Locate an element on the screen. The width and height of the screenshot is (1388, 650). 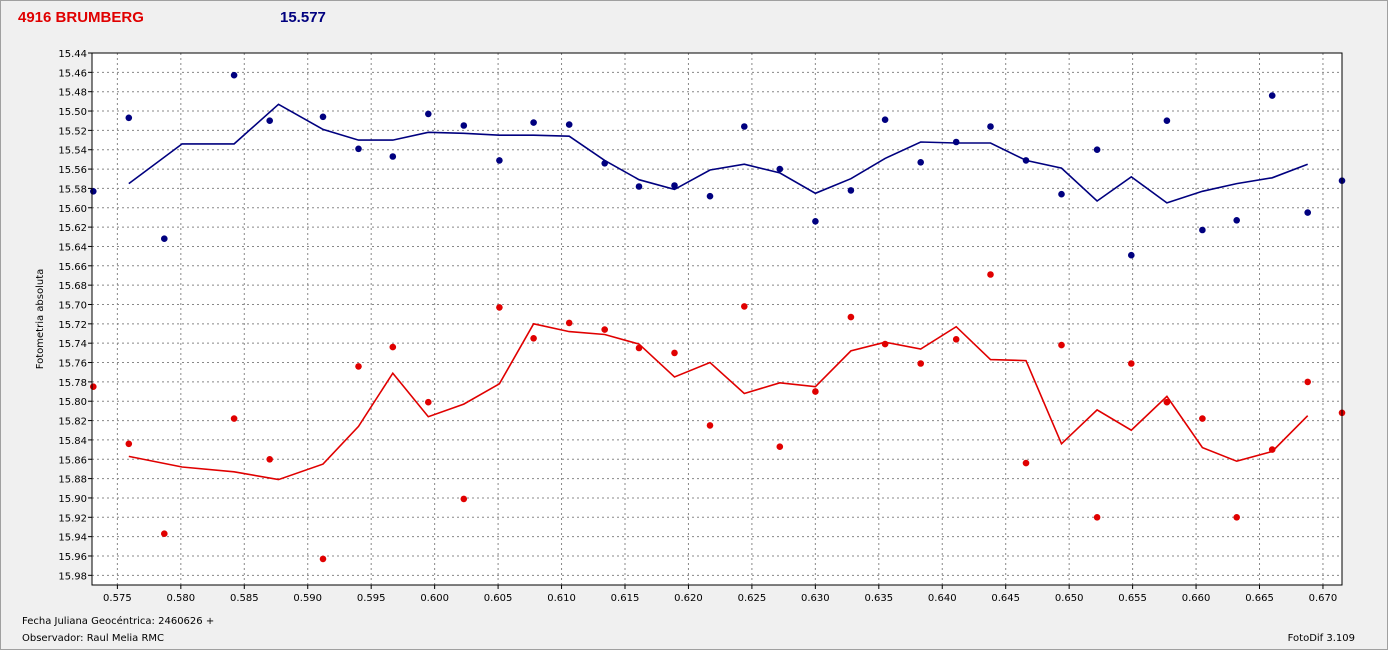
y-tick-label: 15.60 is located at coordinates (72, 209).